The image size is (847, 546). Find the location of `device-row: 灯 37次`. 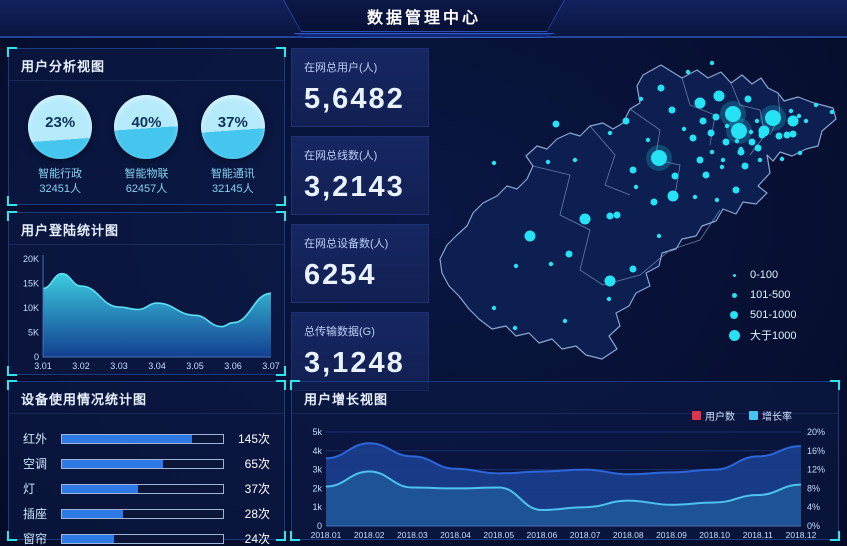

device-row: 灯 37次 is located at coordinates (146, 488).